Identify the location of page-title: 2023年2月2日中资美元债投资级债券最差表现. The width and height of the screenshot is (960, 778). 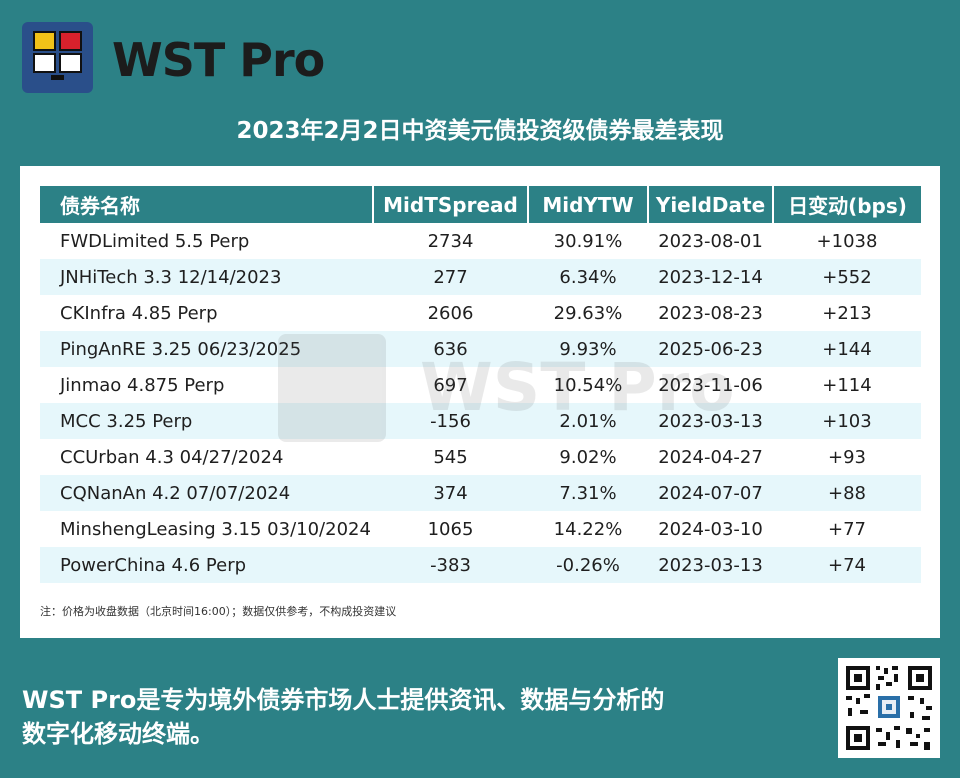
(480, 131).